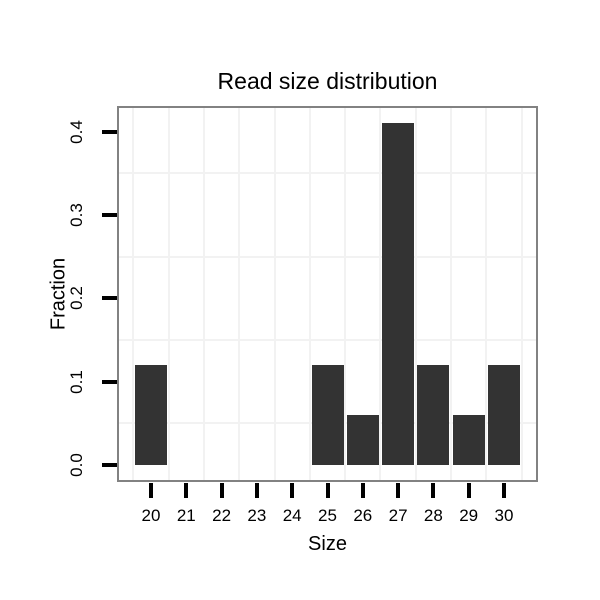  What do you see at coordinates (292, 515) in the screenshot?
I see `x-tick-label: 24` at bounding box center [292, 515].